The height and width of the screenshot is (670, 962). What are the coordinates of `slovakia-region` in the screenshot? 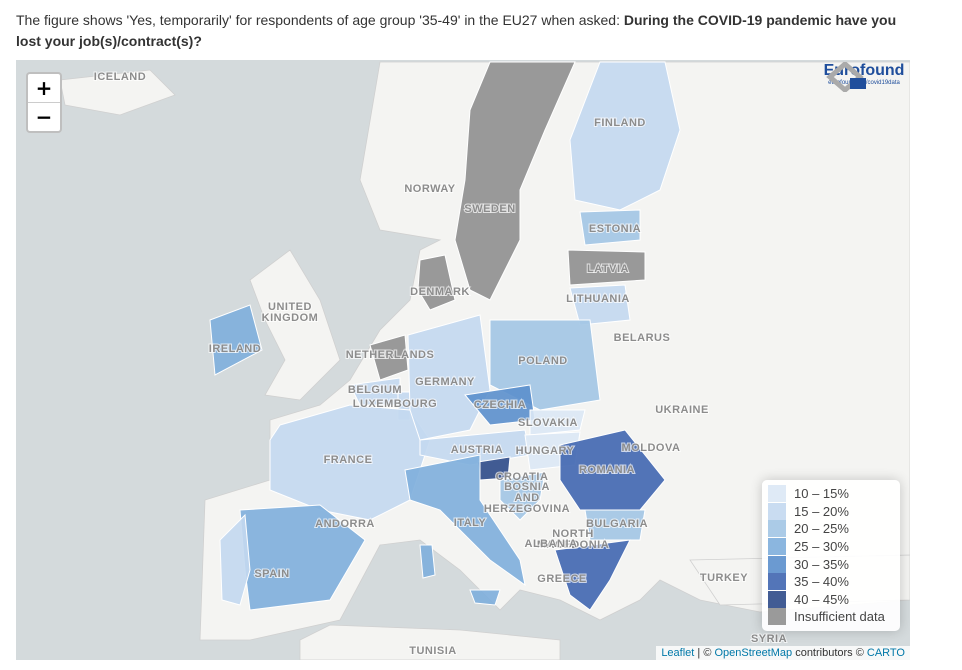 It's located at (557, 422).